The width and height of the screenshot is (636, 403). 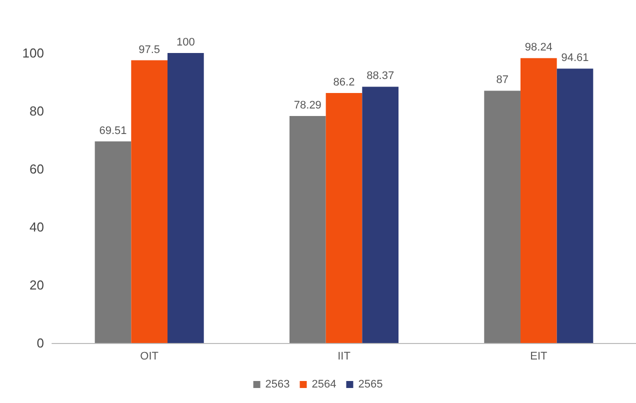 What do you see at coordinates (370, 384) in the screenshot?
I see `legend-label: 2565` at bounding box center [370, 384].